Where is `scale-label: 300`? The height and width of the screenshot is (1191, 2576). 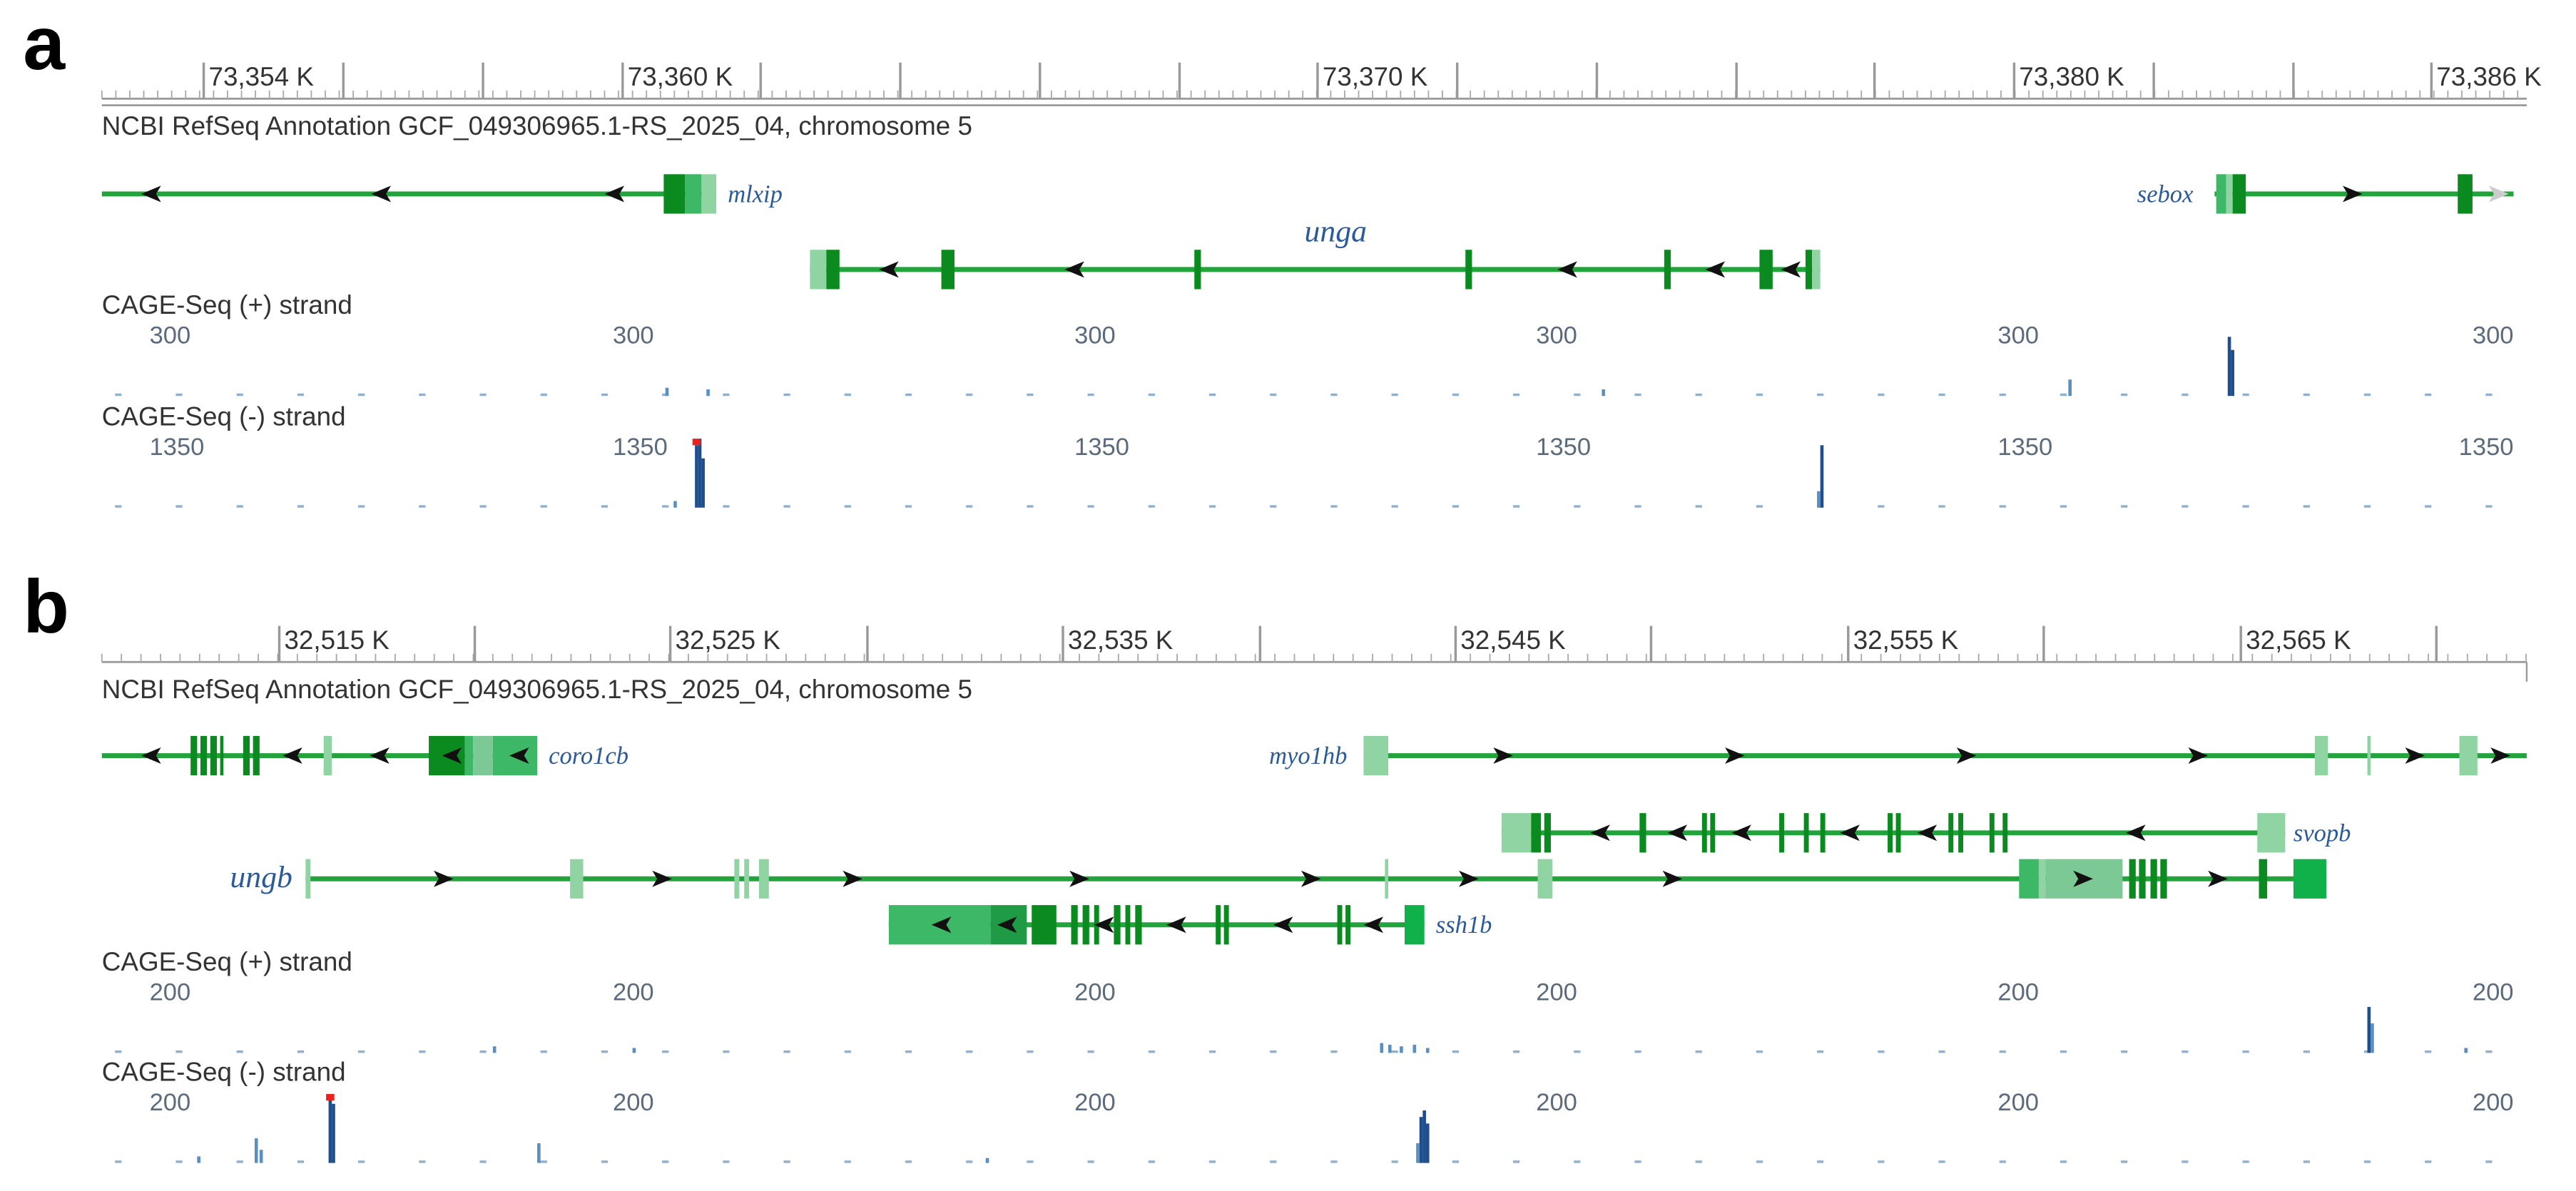
scale-label: 300 is located at coordinates (2493, 335).